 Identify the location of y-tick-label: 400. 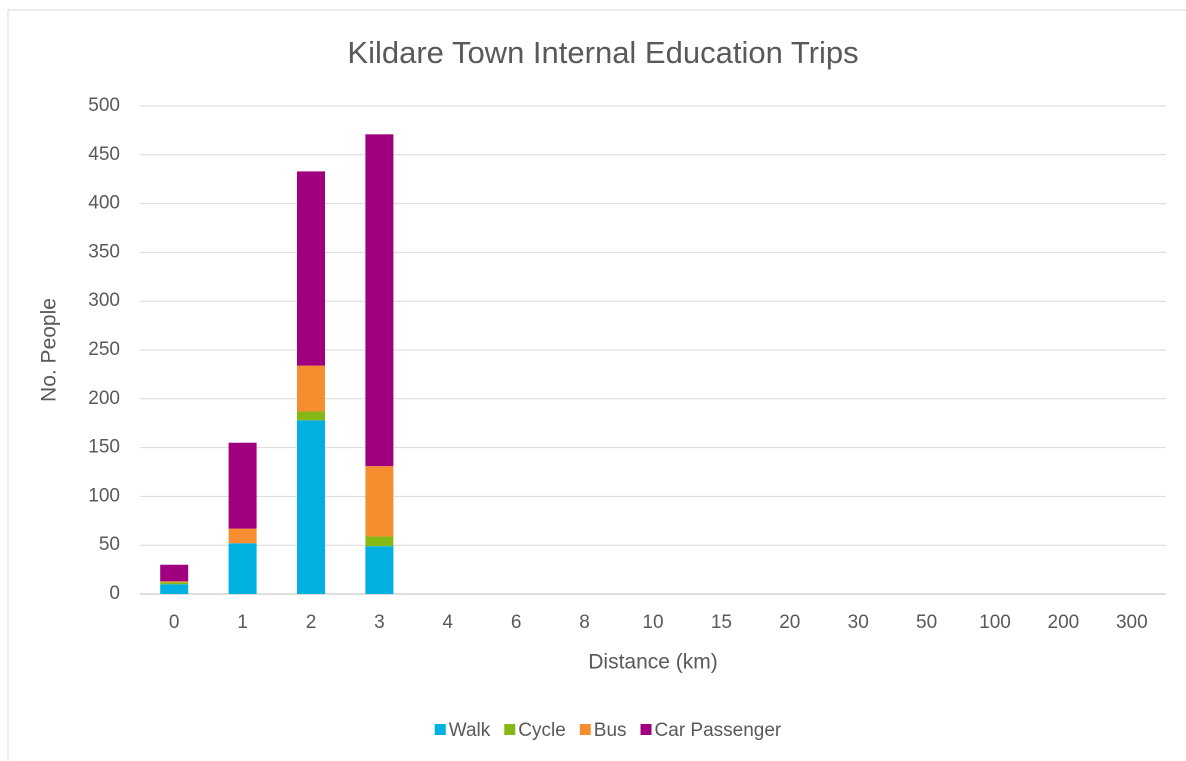
(104, 203).